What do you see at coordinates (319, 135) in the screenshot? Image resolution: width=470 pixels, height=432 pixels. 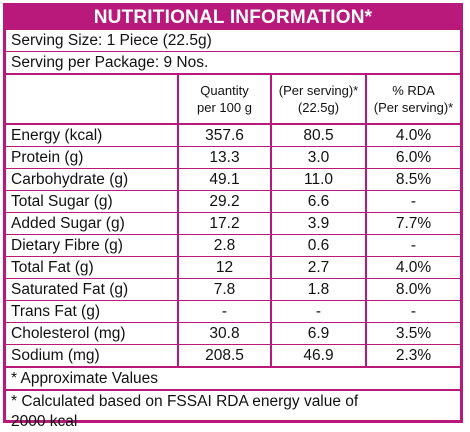 I see `per-serving-cell: 80.5` at bounding box center [319, 135].